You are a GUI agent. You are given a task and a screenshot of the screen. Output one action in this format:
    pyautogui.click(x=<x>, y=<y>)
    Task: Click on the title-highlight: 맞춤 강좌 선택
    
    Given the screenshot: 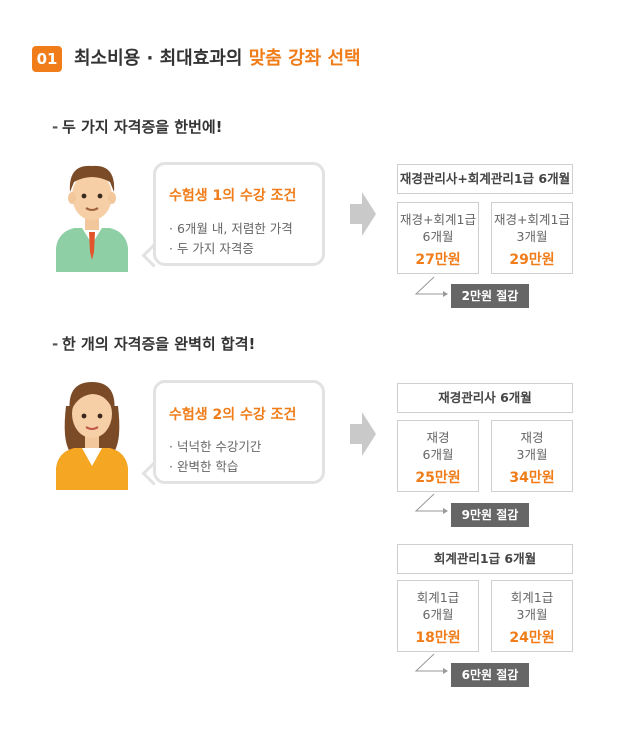 What is the action you would take?
    pyautogui.click(x=304, y=58)
    